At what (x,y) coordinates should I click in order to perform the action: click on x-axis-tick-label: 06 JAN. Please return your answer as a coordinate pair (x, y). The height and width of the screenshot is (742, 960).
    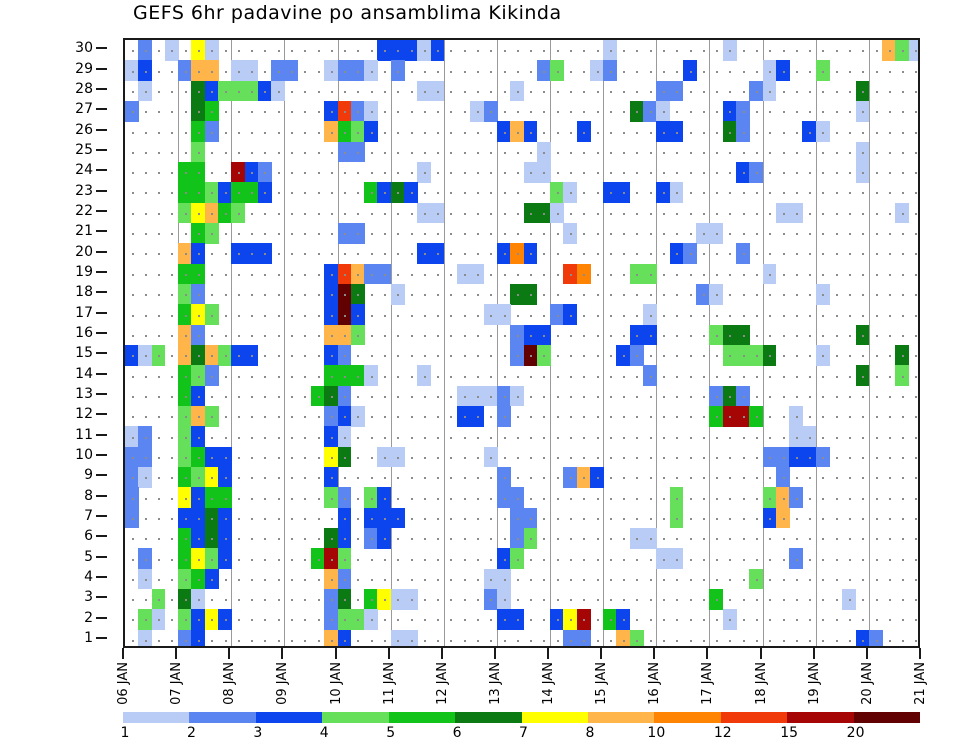
    Looking at the image, I should click on (123, 683).